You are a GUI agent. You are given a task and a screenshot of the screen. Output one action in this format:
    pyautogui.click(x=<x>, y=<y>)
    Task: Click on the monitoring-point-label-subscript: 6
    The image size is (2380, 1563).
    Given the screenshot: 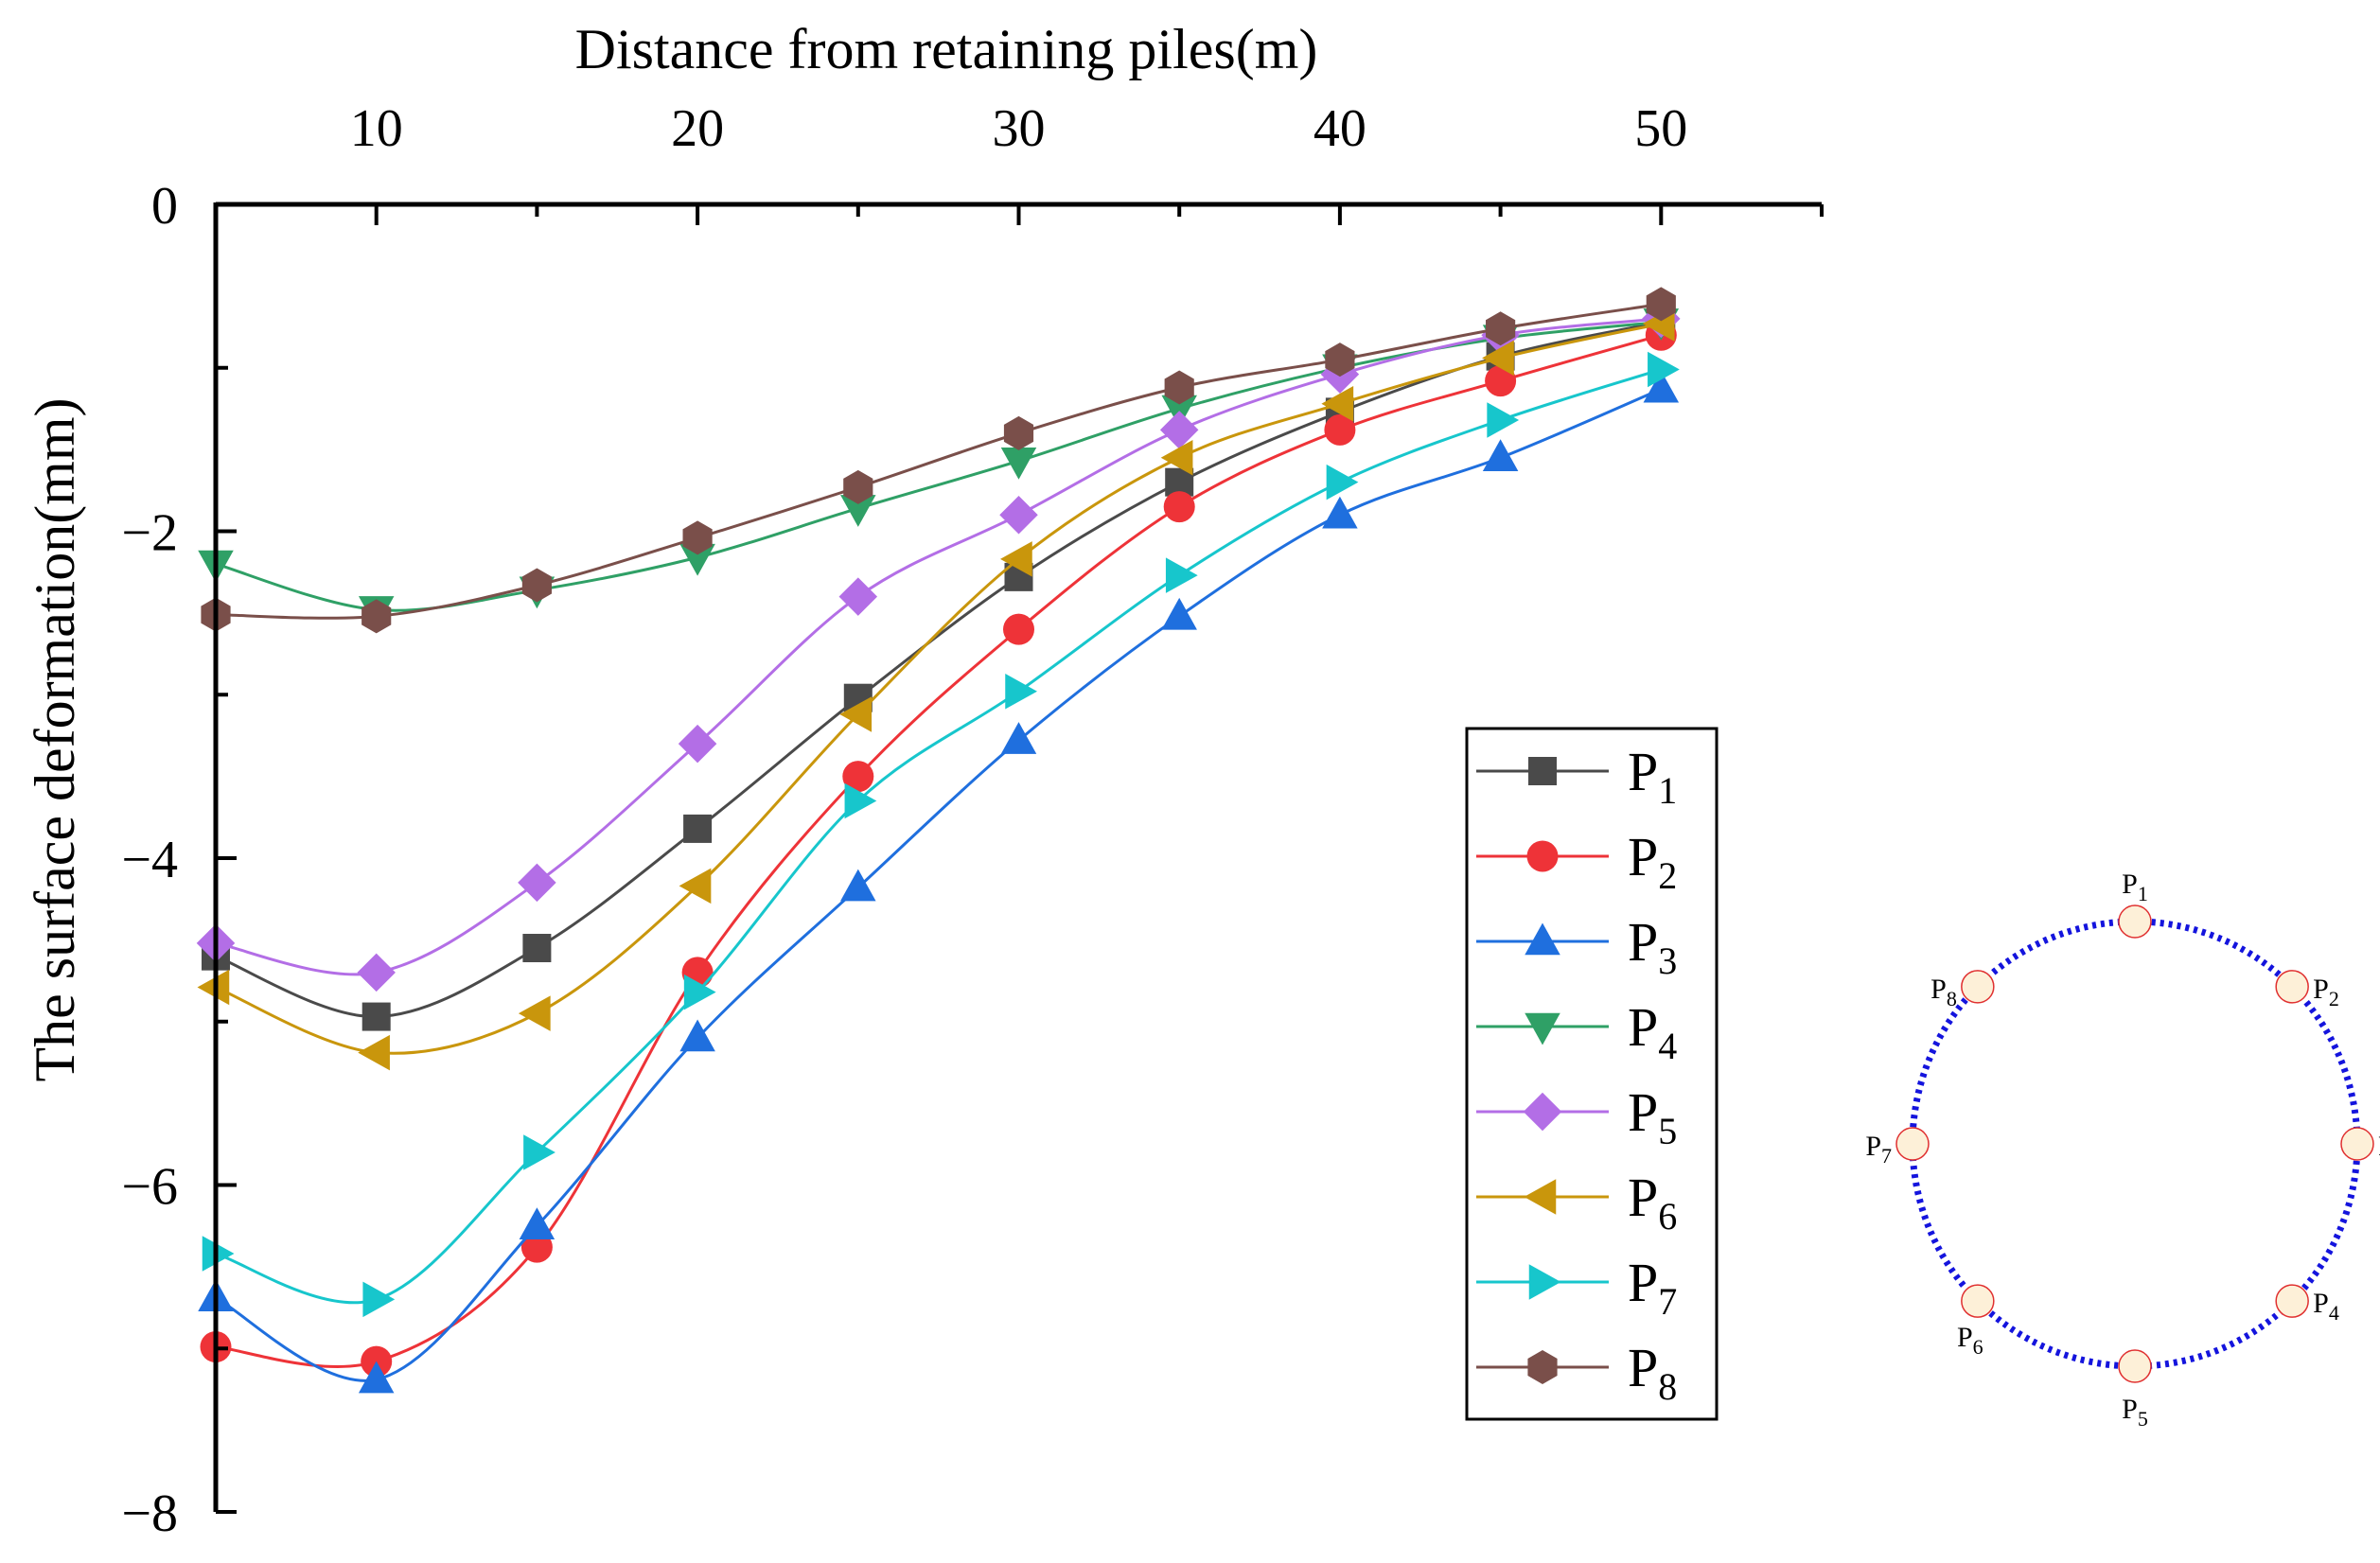 What is the action you would take?
    pyautogui.click(x=1978, y=1347)
    